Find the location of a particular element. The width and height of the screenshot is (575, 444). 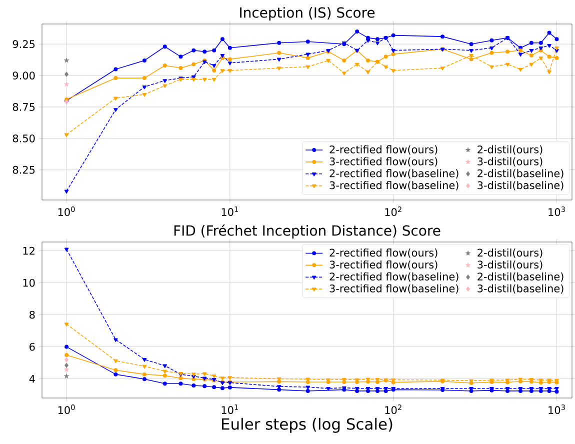

chart-title: FID (Fréchet Inception Distance) Score is located at coordinates (307, 231).